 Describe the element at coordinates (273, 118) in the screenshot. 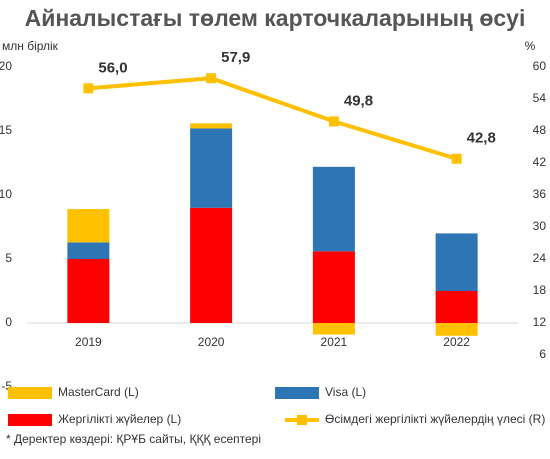

I see `line` at that location.